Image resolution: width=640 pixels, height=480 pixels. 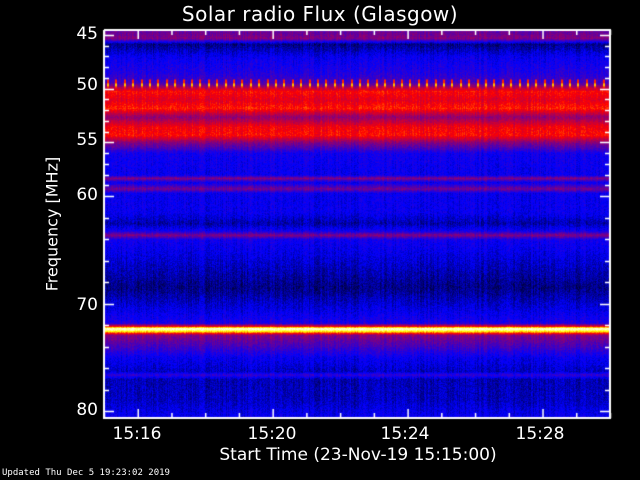 What do you see at coordinates (87, 85) in the screenshot?
I see `y-tick-label: 50` at bounding box center [87, 85].